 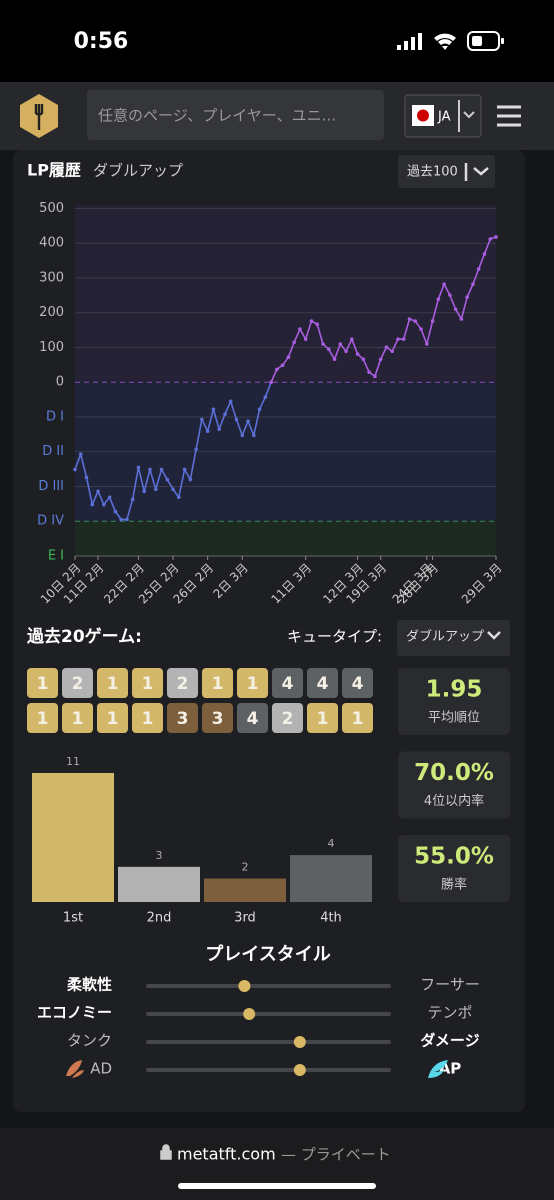 I want to click on placement-number: 2, so click(x=78, y=684).